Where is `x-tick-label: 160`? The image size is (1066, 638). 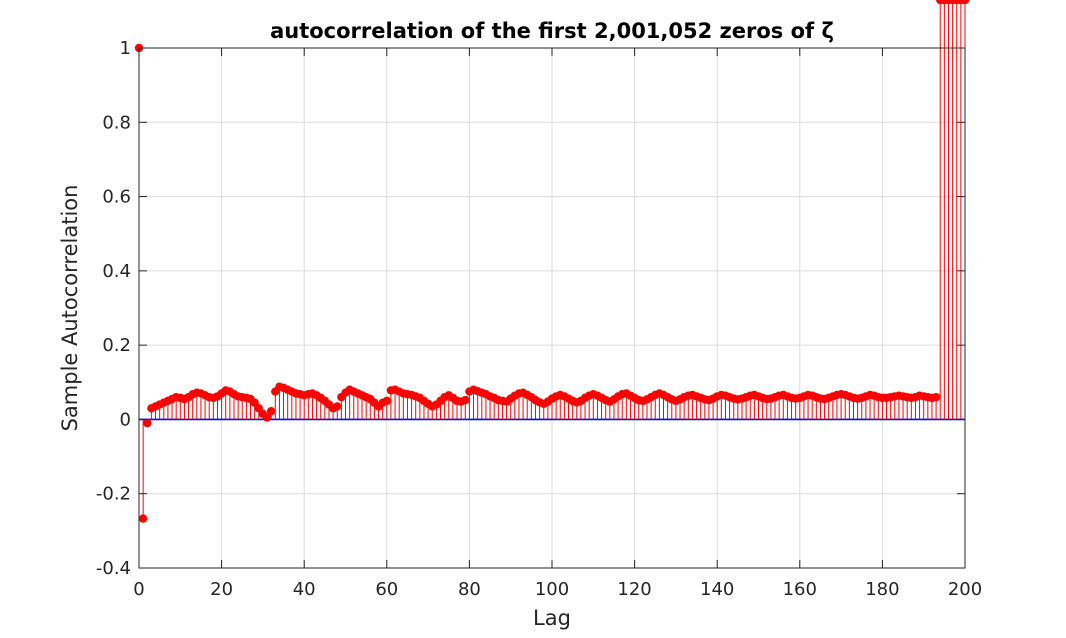 x-tick-label: 160 is located at coordinates (800, 589).